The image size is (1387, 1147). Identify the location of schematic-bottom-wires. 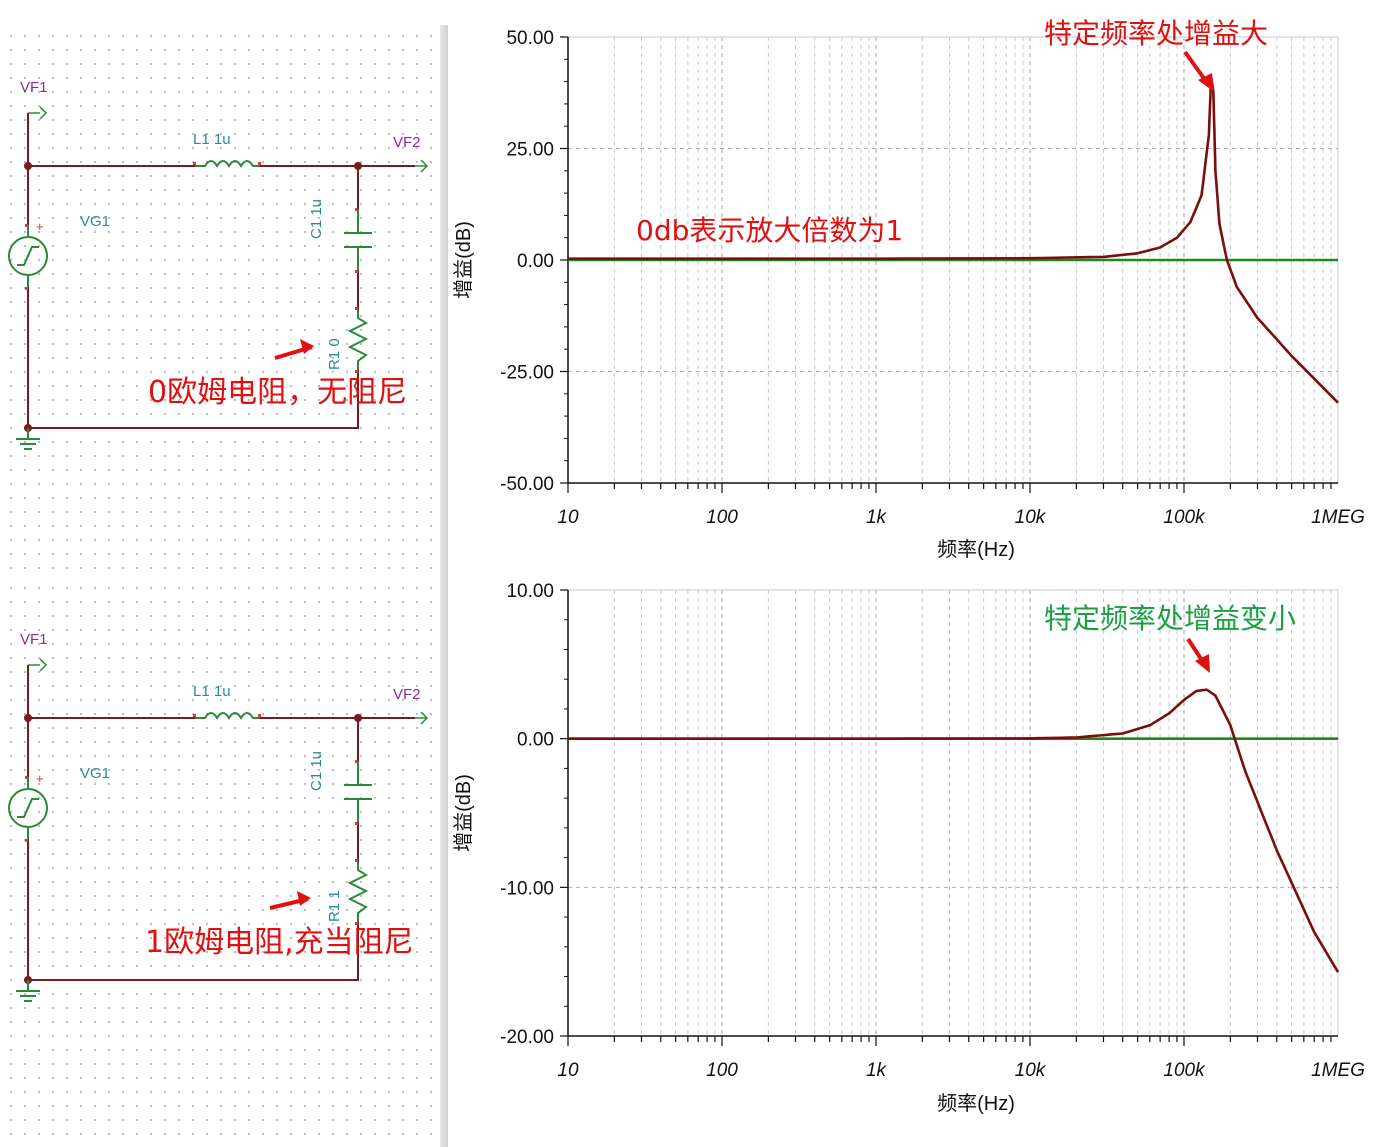
(218, 830).